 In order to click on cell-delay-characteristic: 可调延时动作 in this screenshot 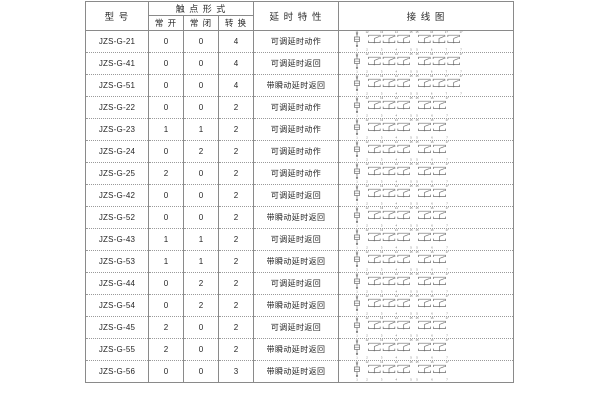, I will do `click(296, 41)`.